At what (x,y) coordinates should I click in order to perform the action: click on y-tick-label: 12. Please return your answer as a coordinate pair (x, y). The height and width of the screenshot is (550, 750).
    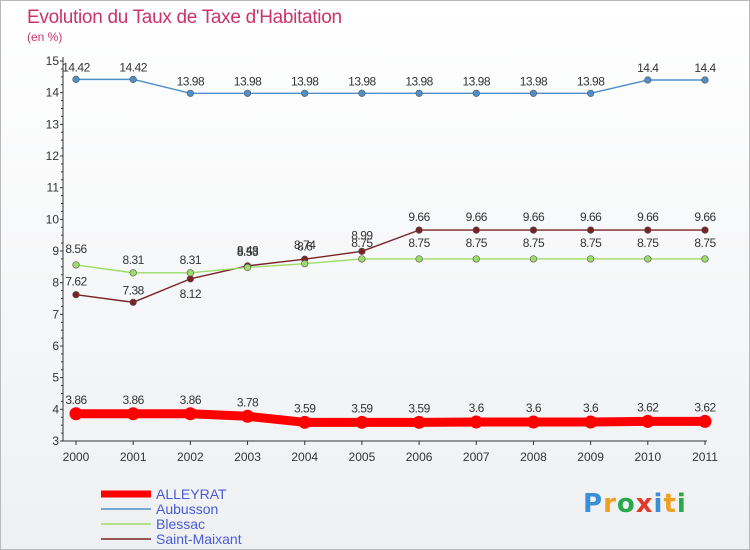
    Looking at the image, I should click on (53, 156).